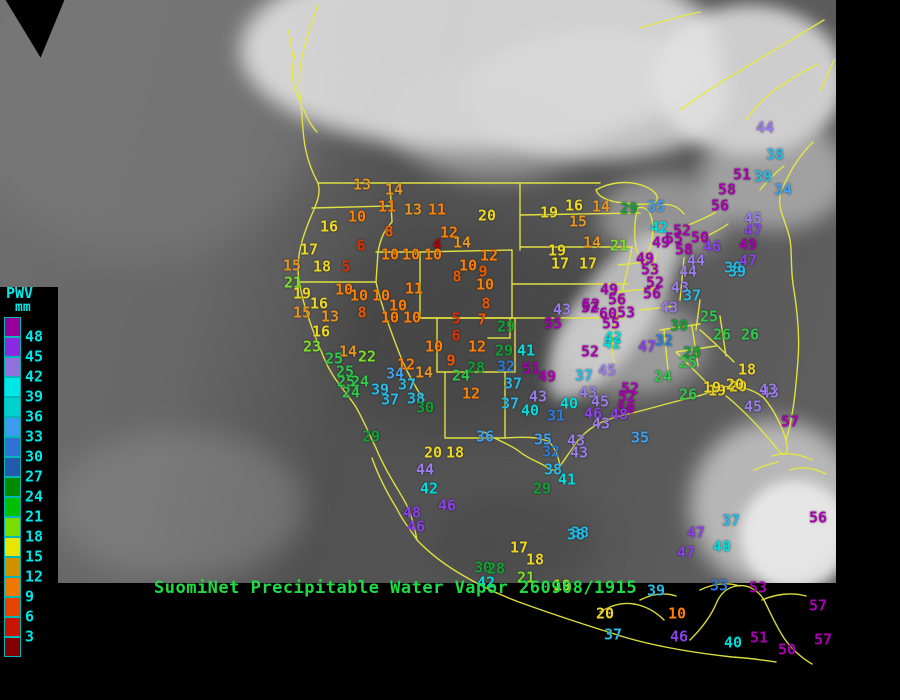 This screenshot has width=900, height=700. Describe the element at coordinates (818, 605) in the screenshot. I see `station-value: 57` at that location.